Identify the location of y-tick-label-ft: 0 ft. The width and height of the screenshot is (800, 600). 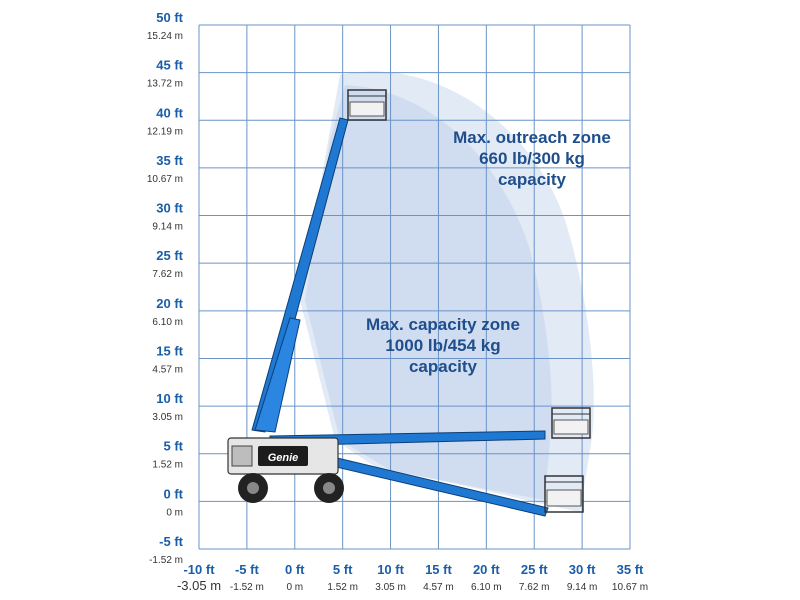
(174, 493).